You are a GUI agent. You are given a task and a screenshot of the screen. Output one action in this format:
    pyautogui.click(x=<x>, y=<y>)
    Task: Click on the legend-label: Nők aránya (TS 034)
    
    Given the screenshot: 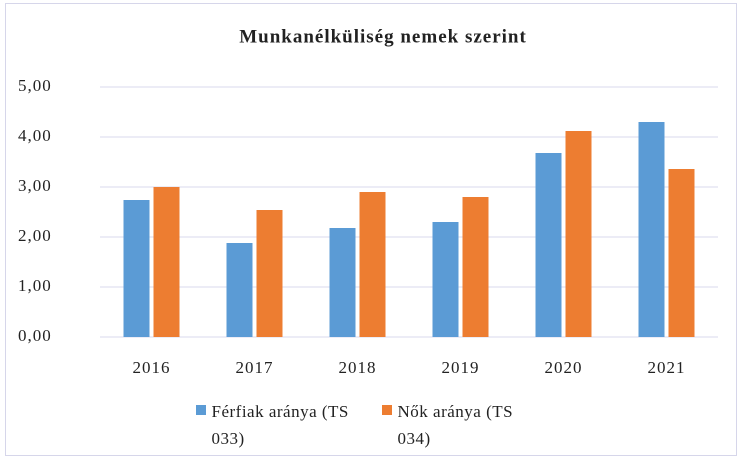 What is the action you would take?
    pyautogui.click(x=455, y=425)
    